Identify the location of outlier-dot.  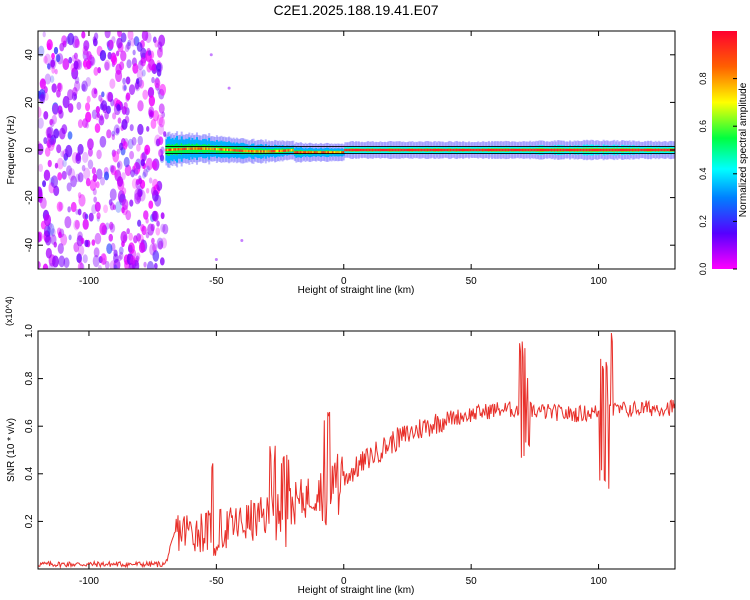
(242, 240).